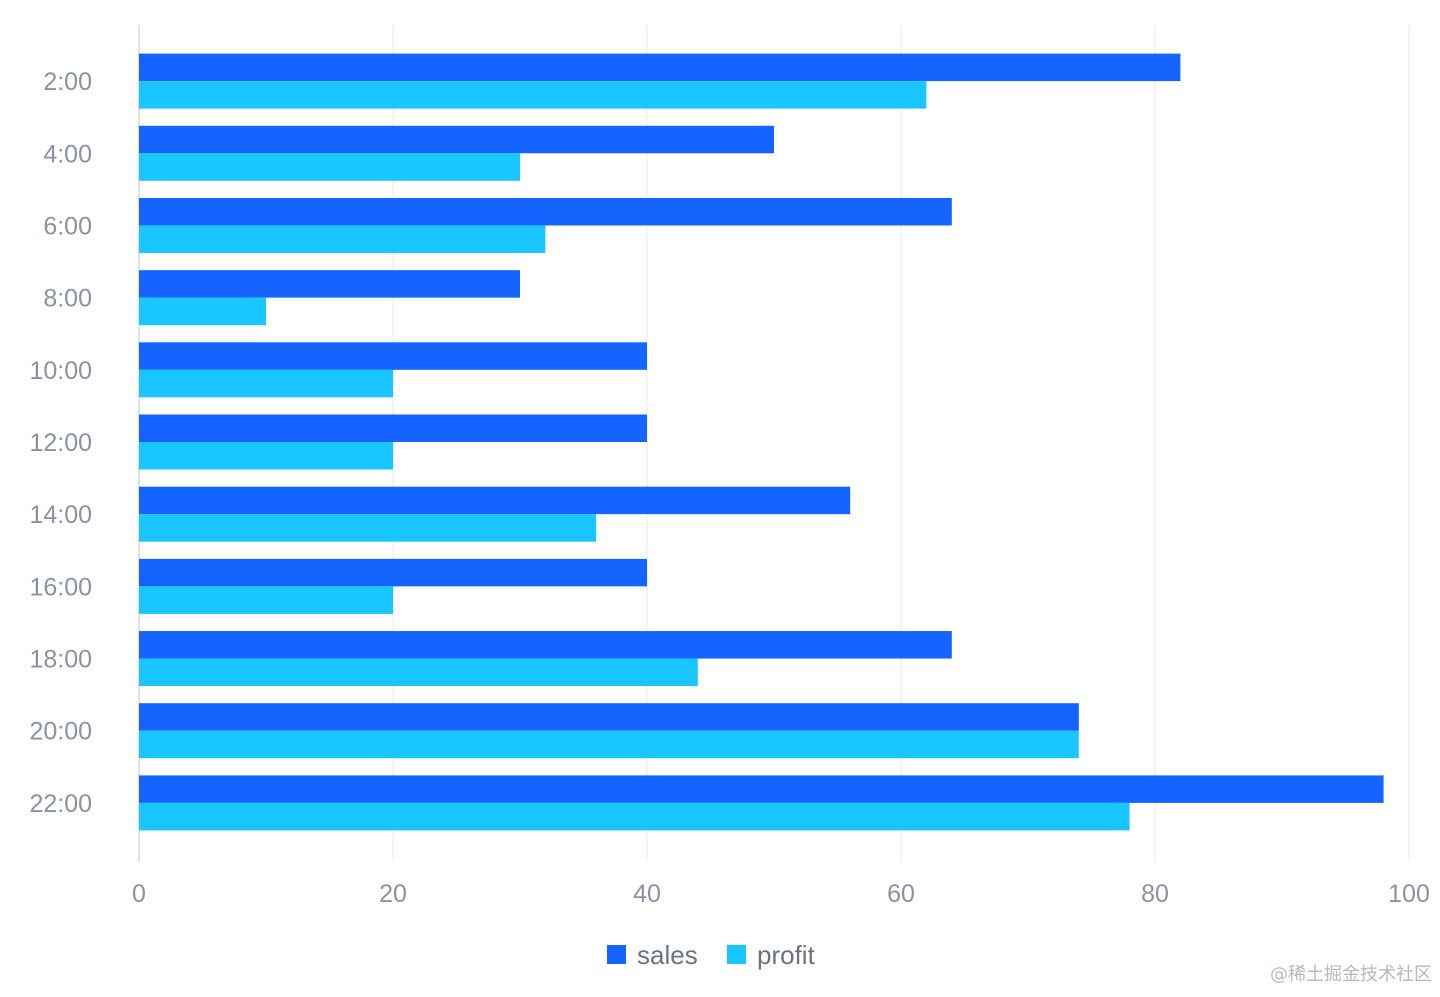 This screenshot has height=997, width=1440. Describe the element at coordinates (67, 299) in the screenshot. I see `y-tick-label: 8:00` at that location.